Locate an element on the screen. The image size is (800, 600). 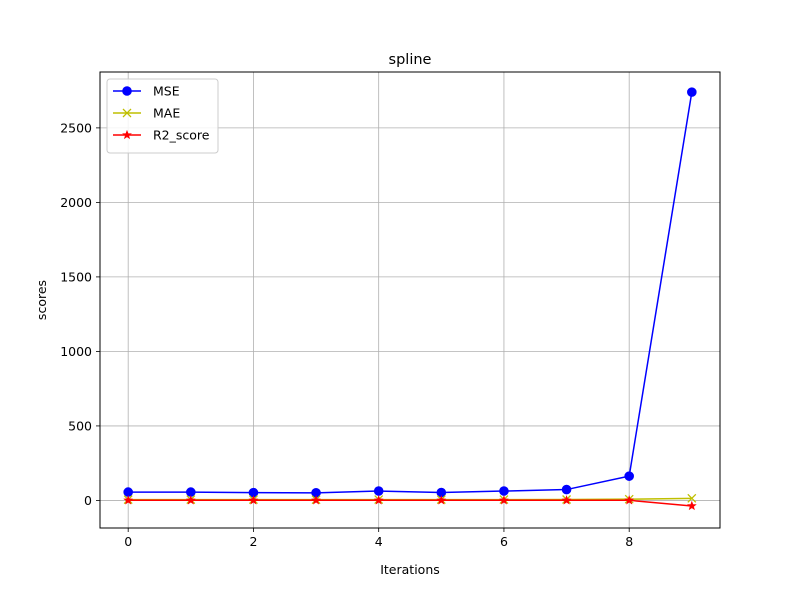
legend: MSE MAE R2_score is located at coordinates (162, 116).